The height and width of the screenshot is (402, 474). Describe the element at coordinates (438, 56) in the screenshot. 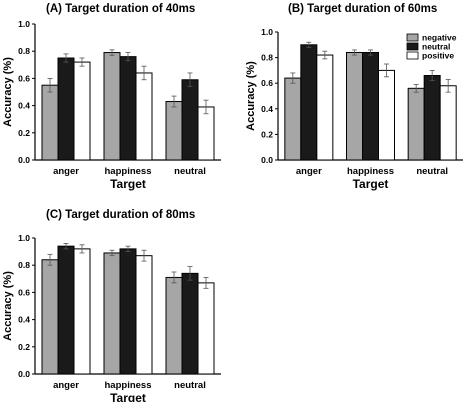

I see `legend-label: positive` at that location.